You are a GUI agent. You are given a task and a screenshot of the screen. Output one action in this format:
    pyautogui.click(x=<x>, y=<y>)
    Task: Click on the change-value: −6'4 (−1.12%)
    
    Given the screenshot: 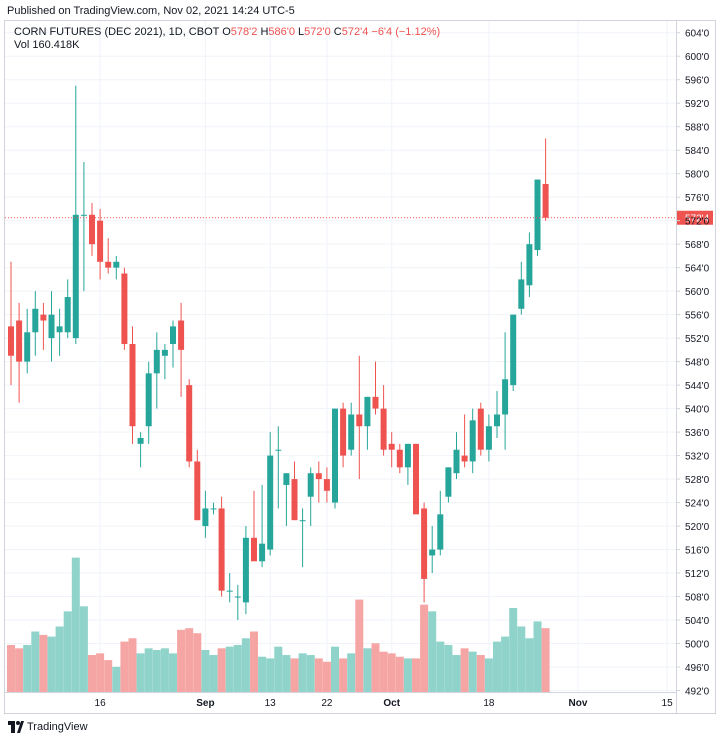 What is the action you would take?
    pyautogui.click(x=406, y=32)
    